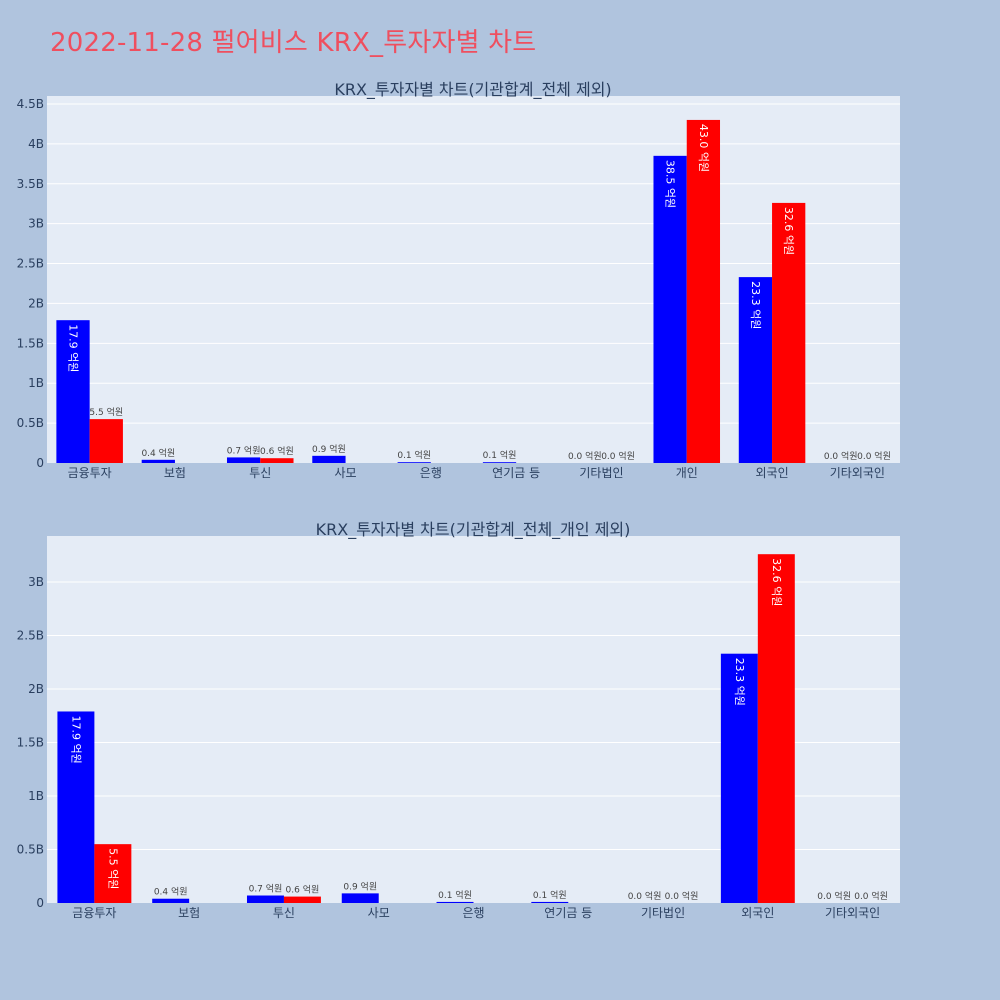 The height and width of the screenshot is (1000, 1000). What do you see at coordinates (293, 43) in the screenshot?
I see `page-title: 2022-11-28 펄어비스 KRX_투자자별 차트` at bounding box center [293, 43].